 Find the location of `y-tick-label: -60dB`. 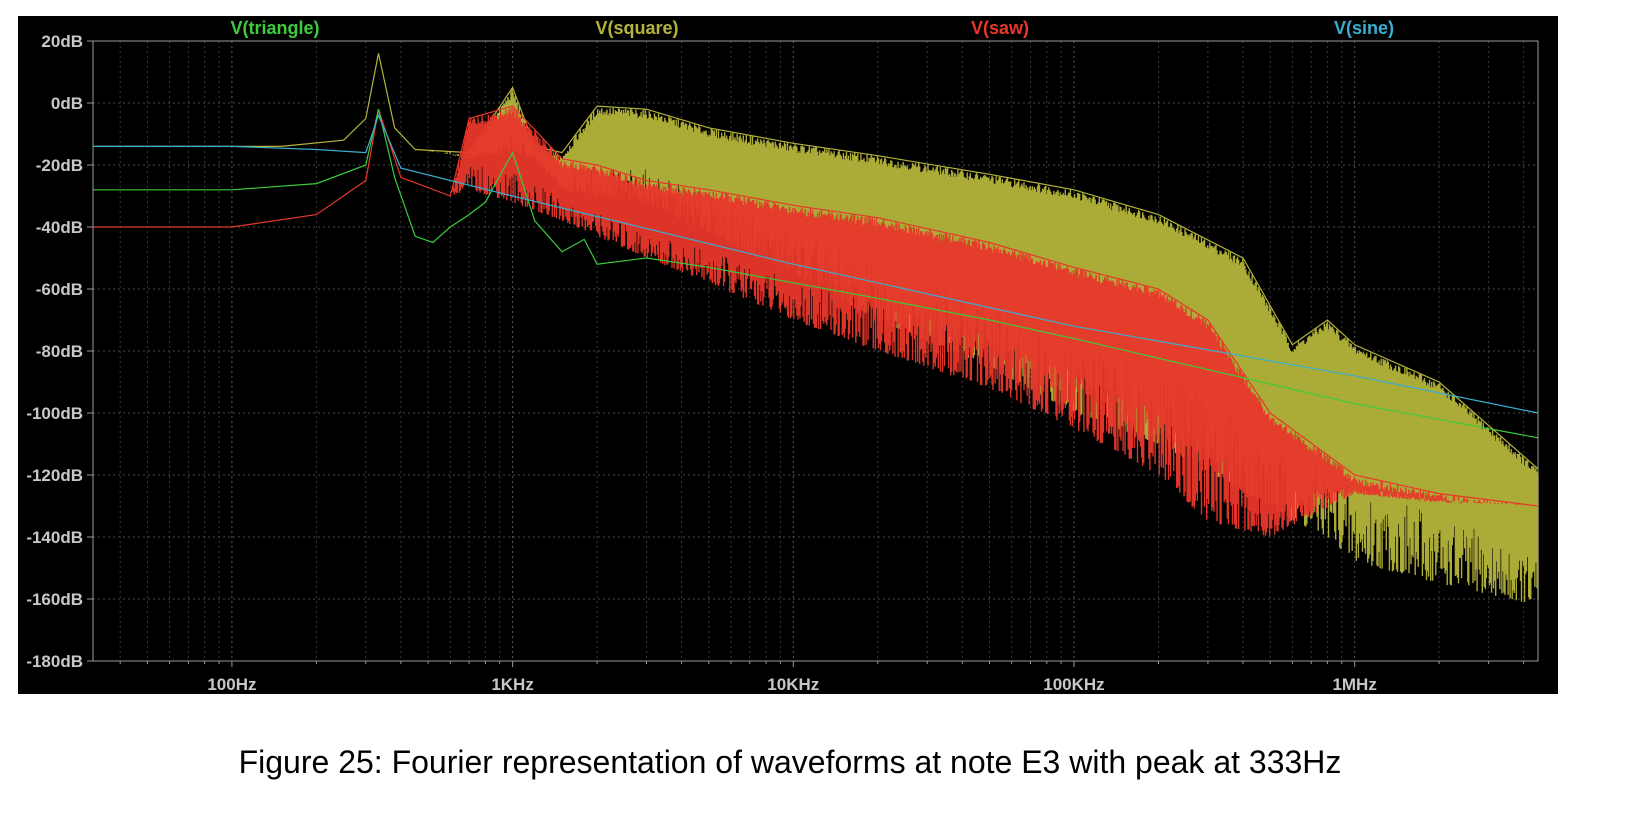

y-tick-label: -60dB is located at coordinates (59, 289).